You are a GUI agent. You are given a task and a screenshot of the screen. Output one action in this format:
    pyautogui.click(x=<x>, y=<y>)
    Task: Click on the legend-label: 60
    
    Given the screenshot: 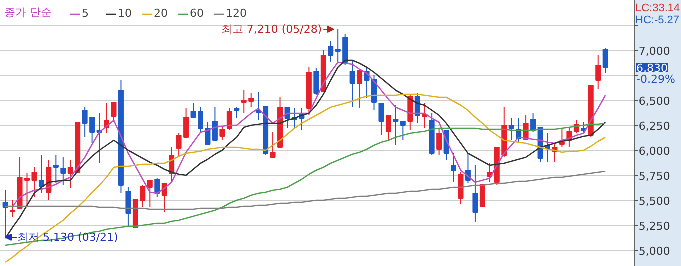 What is the action you would take?
    pyautogui.click(x=197, y=13)
    